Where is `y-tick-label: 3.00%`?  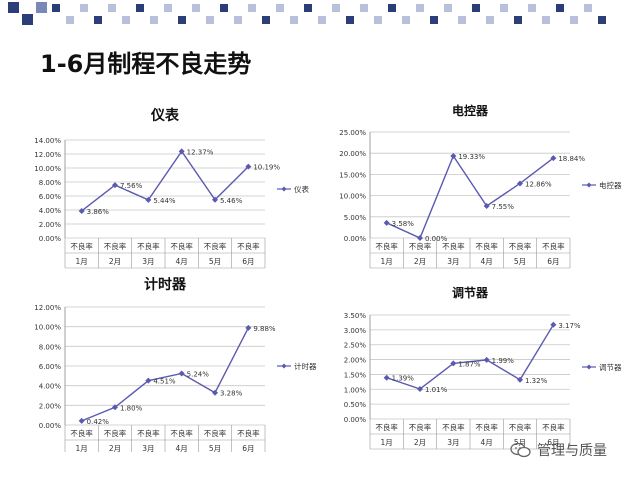
y-tick-label: 3.00% is located at coordinates (355, 331).